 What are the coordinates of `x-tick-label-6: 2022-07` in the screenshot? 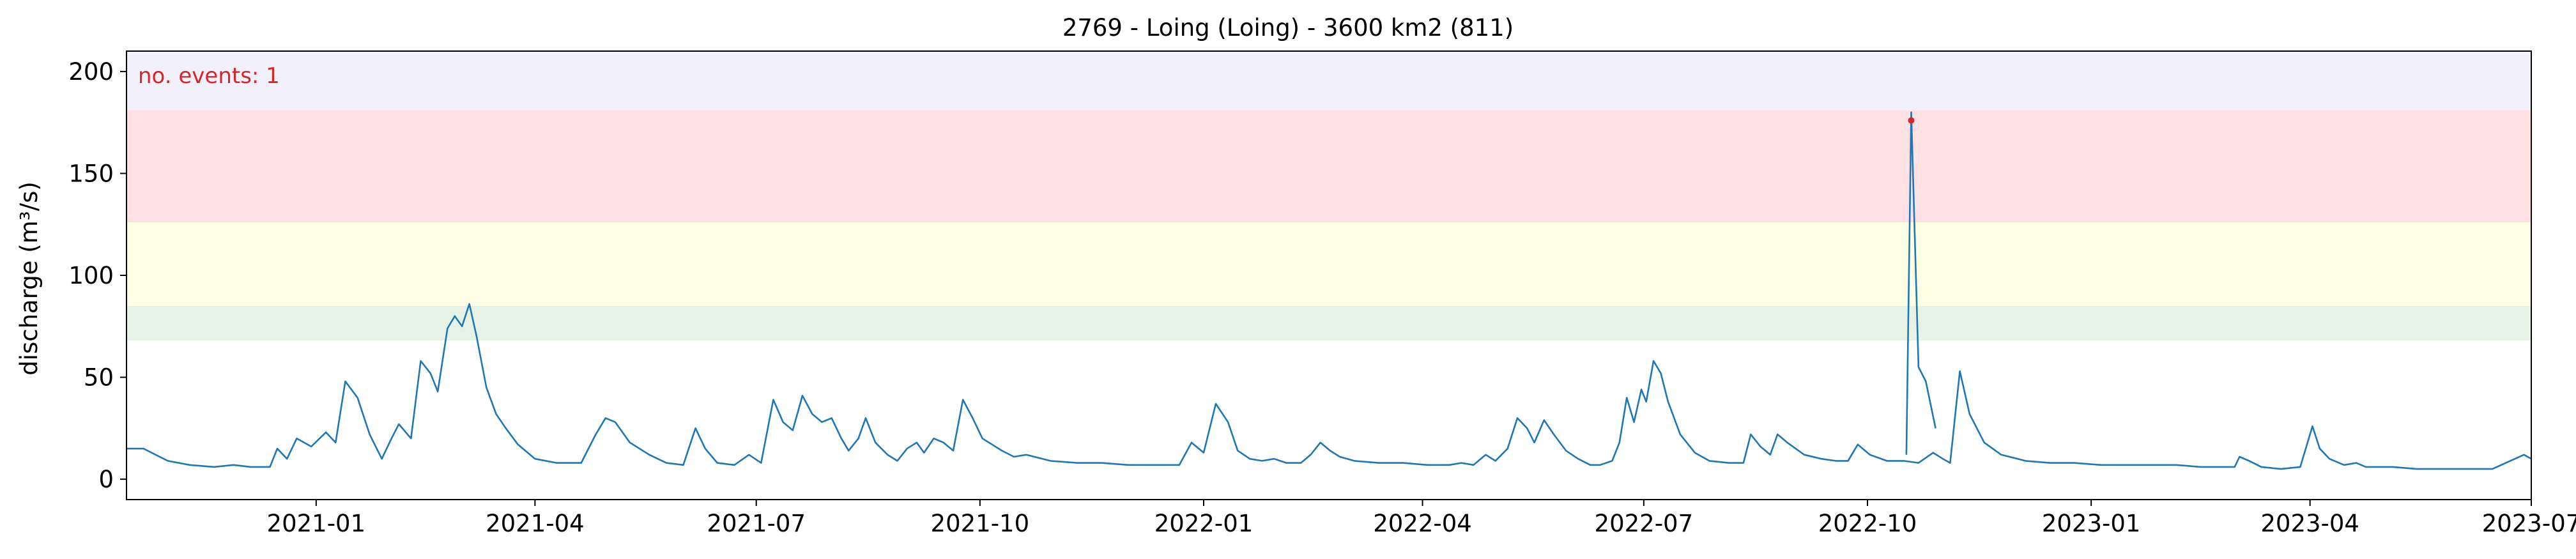 It's located at (1644, 523).